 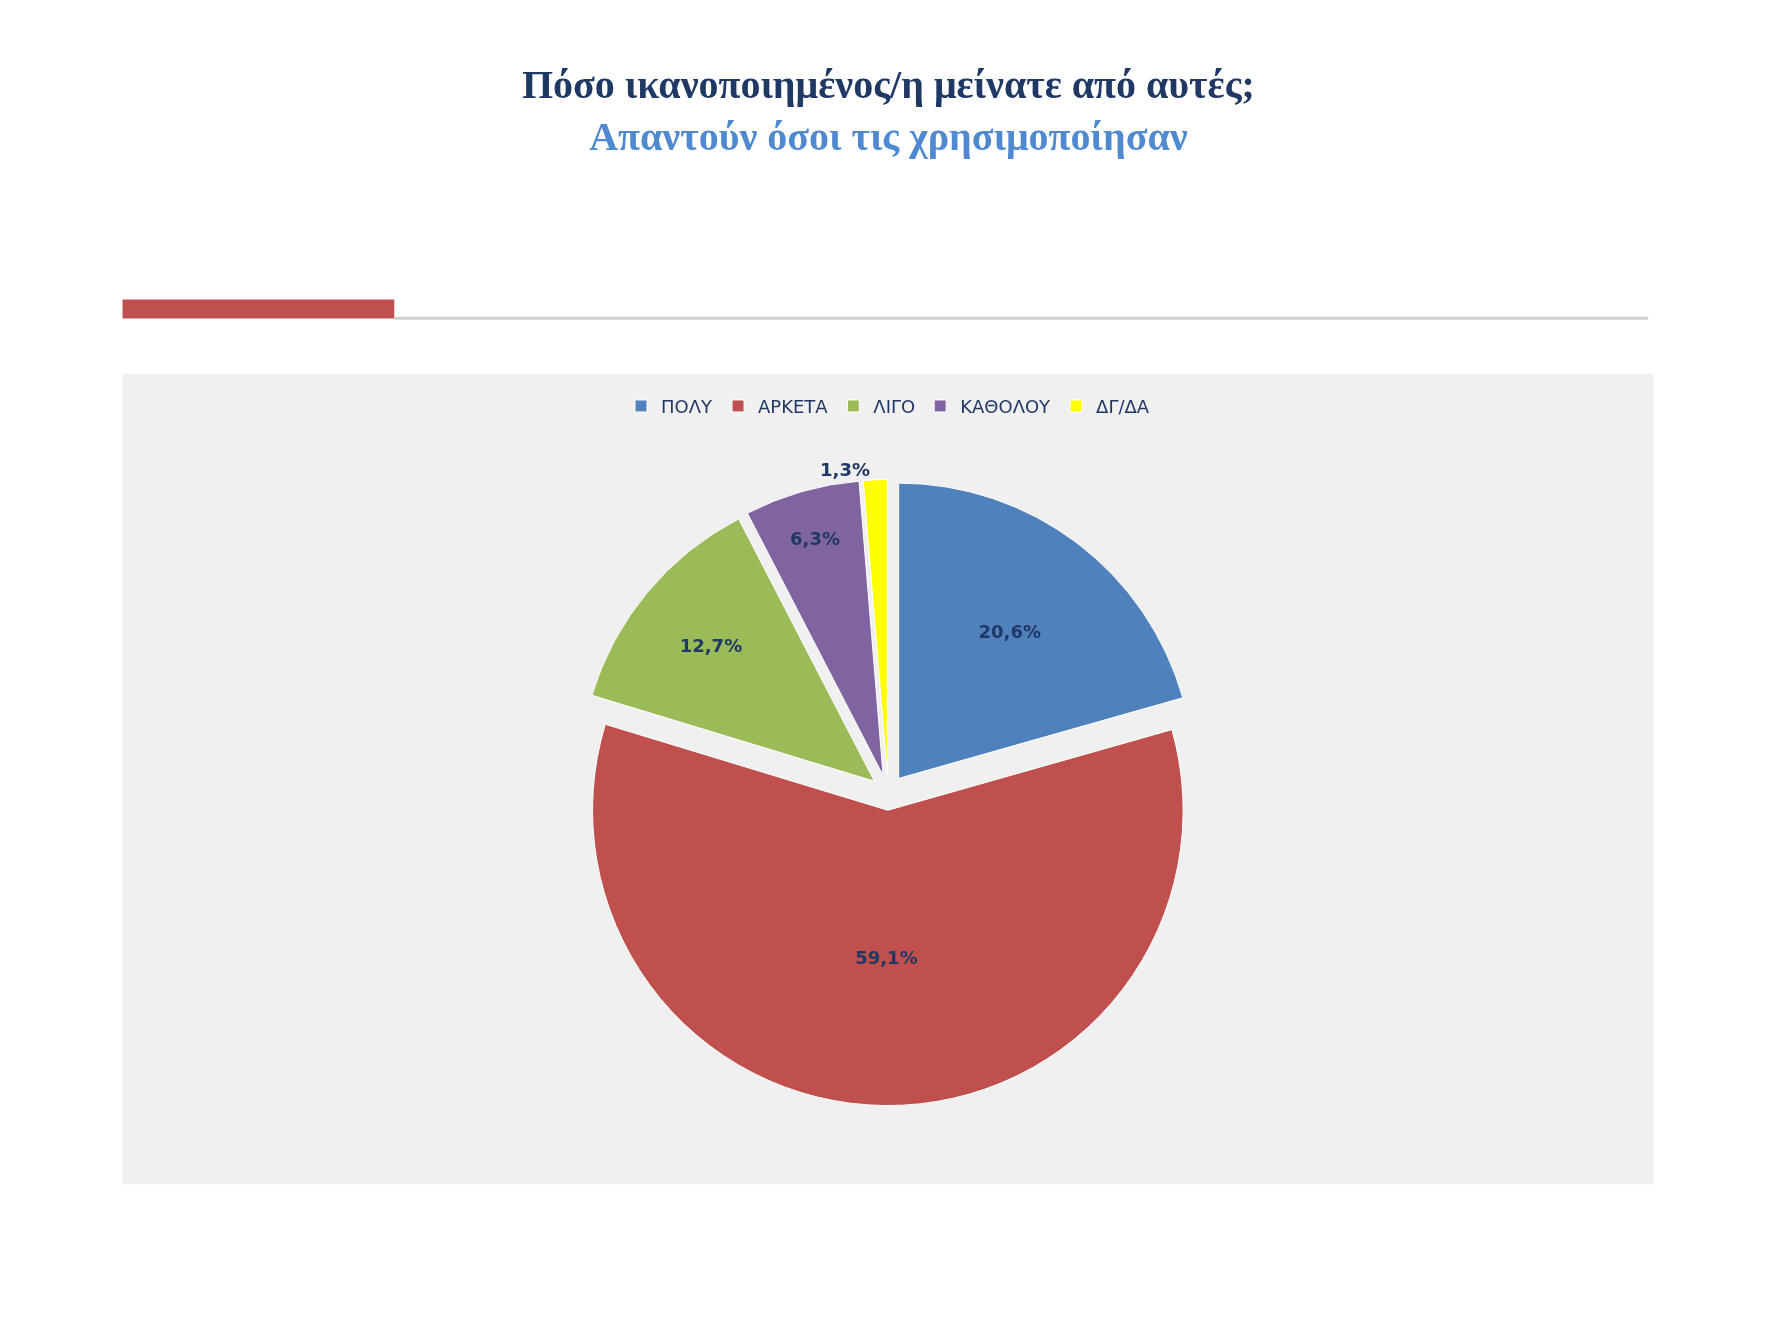 What do you see at coordinates (1123, 406) in the screenshot?
I see `legend-label: ΔΓ/ΔΑ` at bounding box center [1123, 406].